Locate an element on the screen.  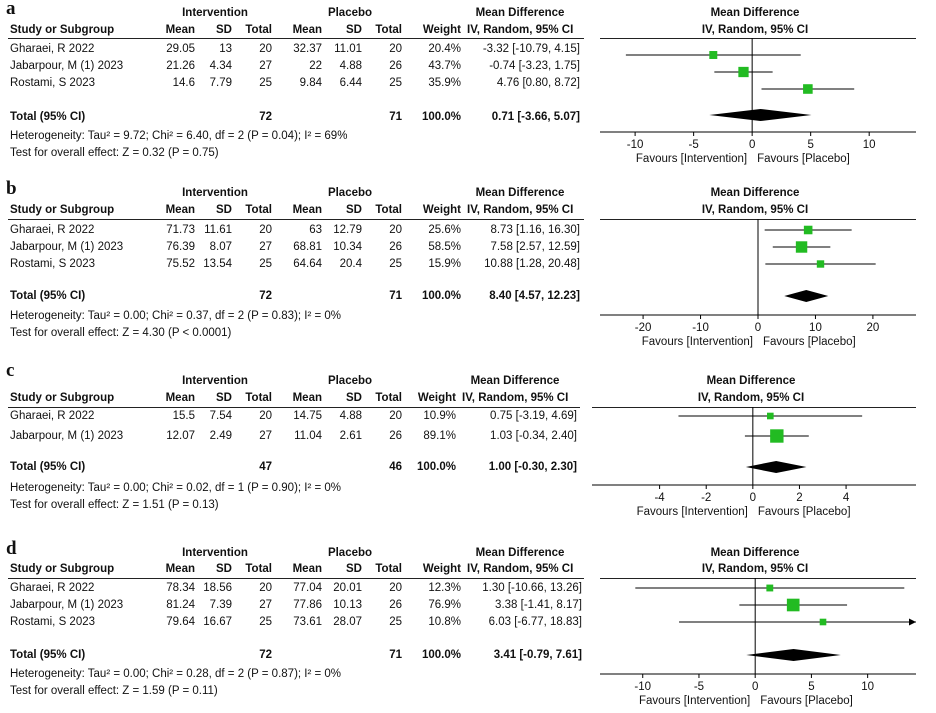
i-mean: 14.6 is located at coordinates (183, 83).